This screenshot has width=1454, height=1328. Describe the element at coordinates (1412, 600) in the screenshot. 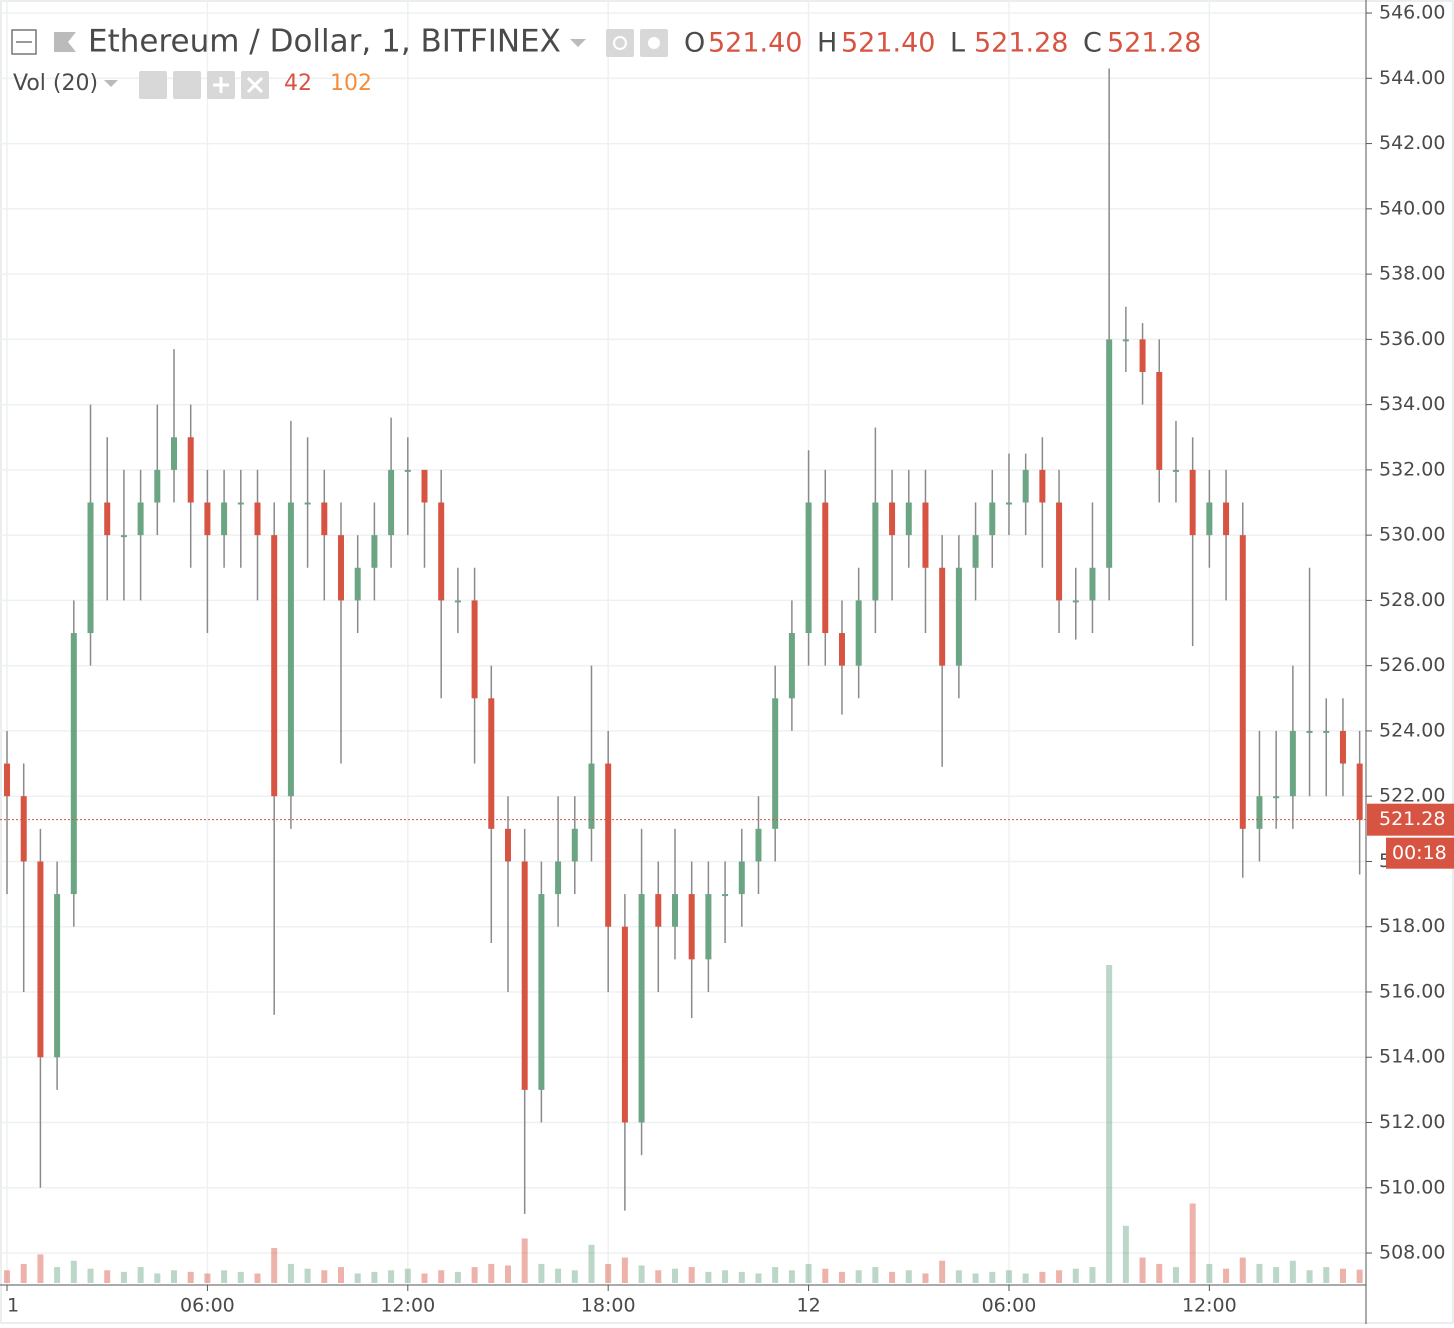

I see `y-tick-label: 528.00` at that location.